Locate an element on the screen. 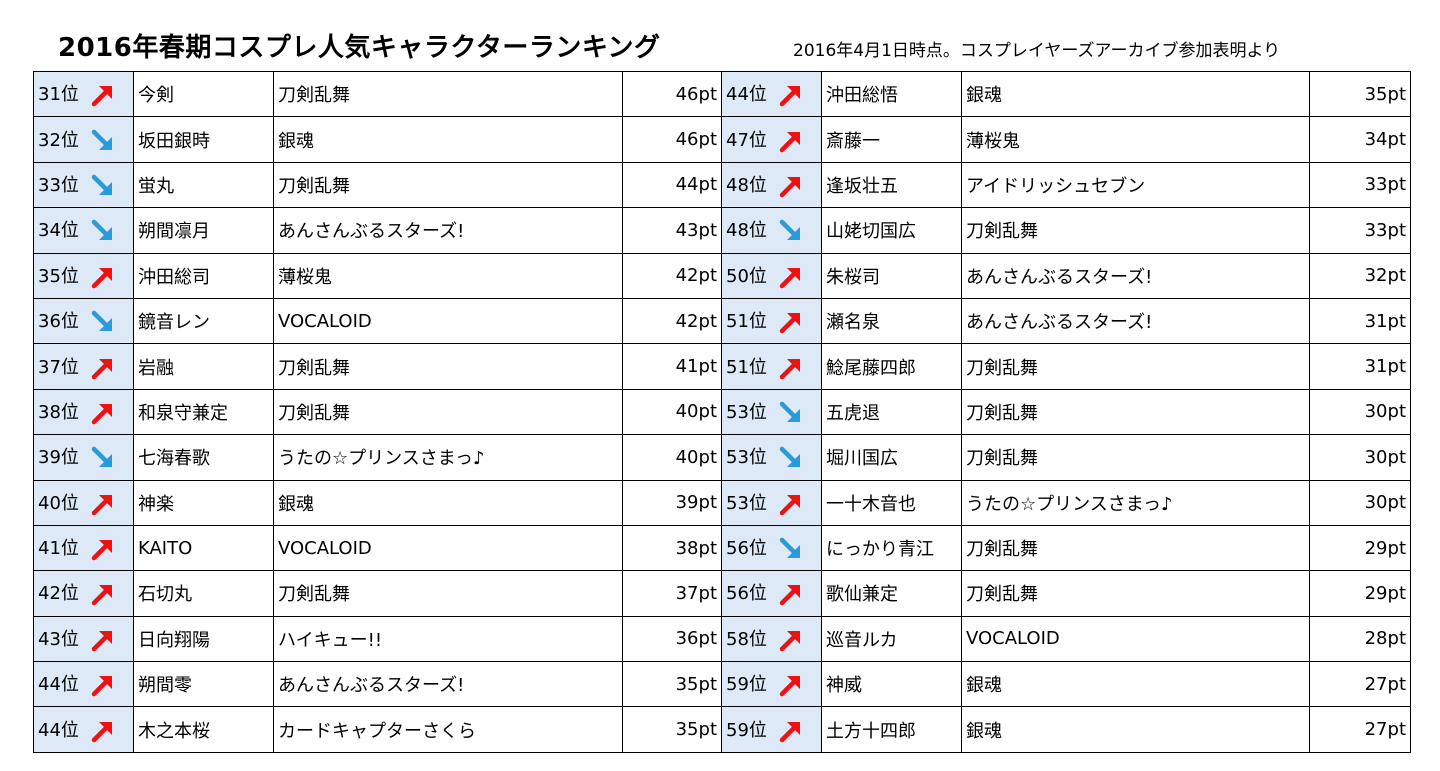  series-name: VOCALOID is located at coordinates (448, 548).